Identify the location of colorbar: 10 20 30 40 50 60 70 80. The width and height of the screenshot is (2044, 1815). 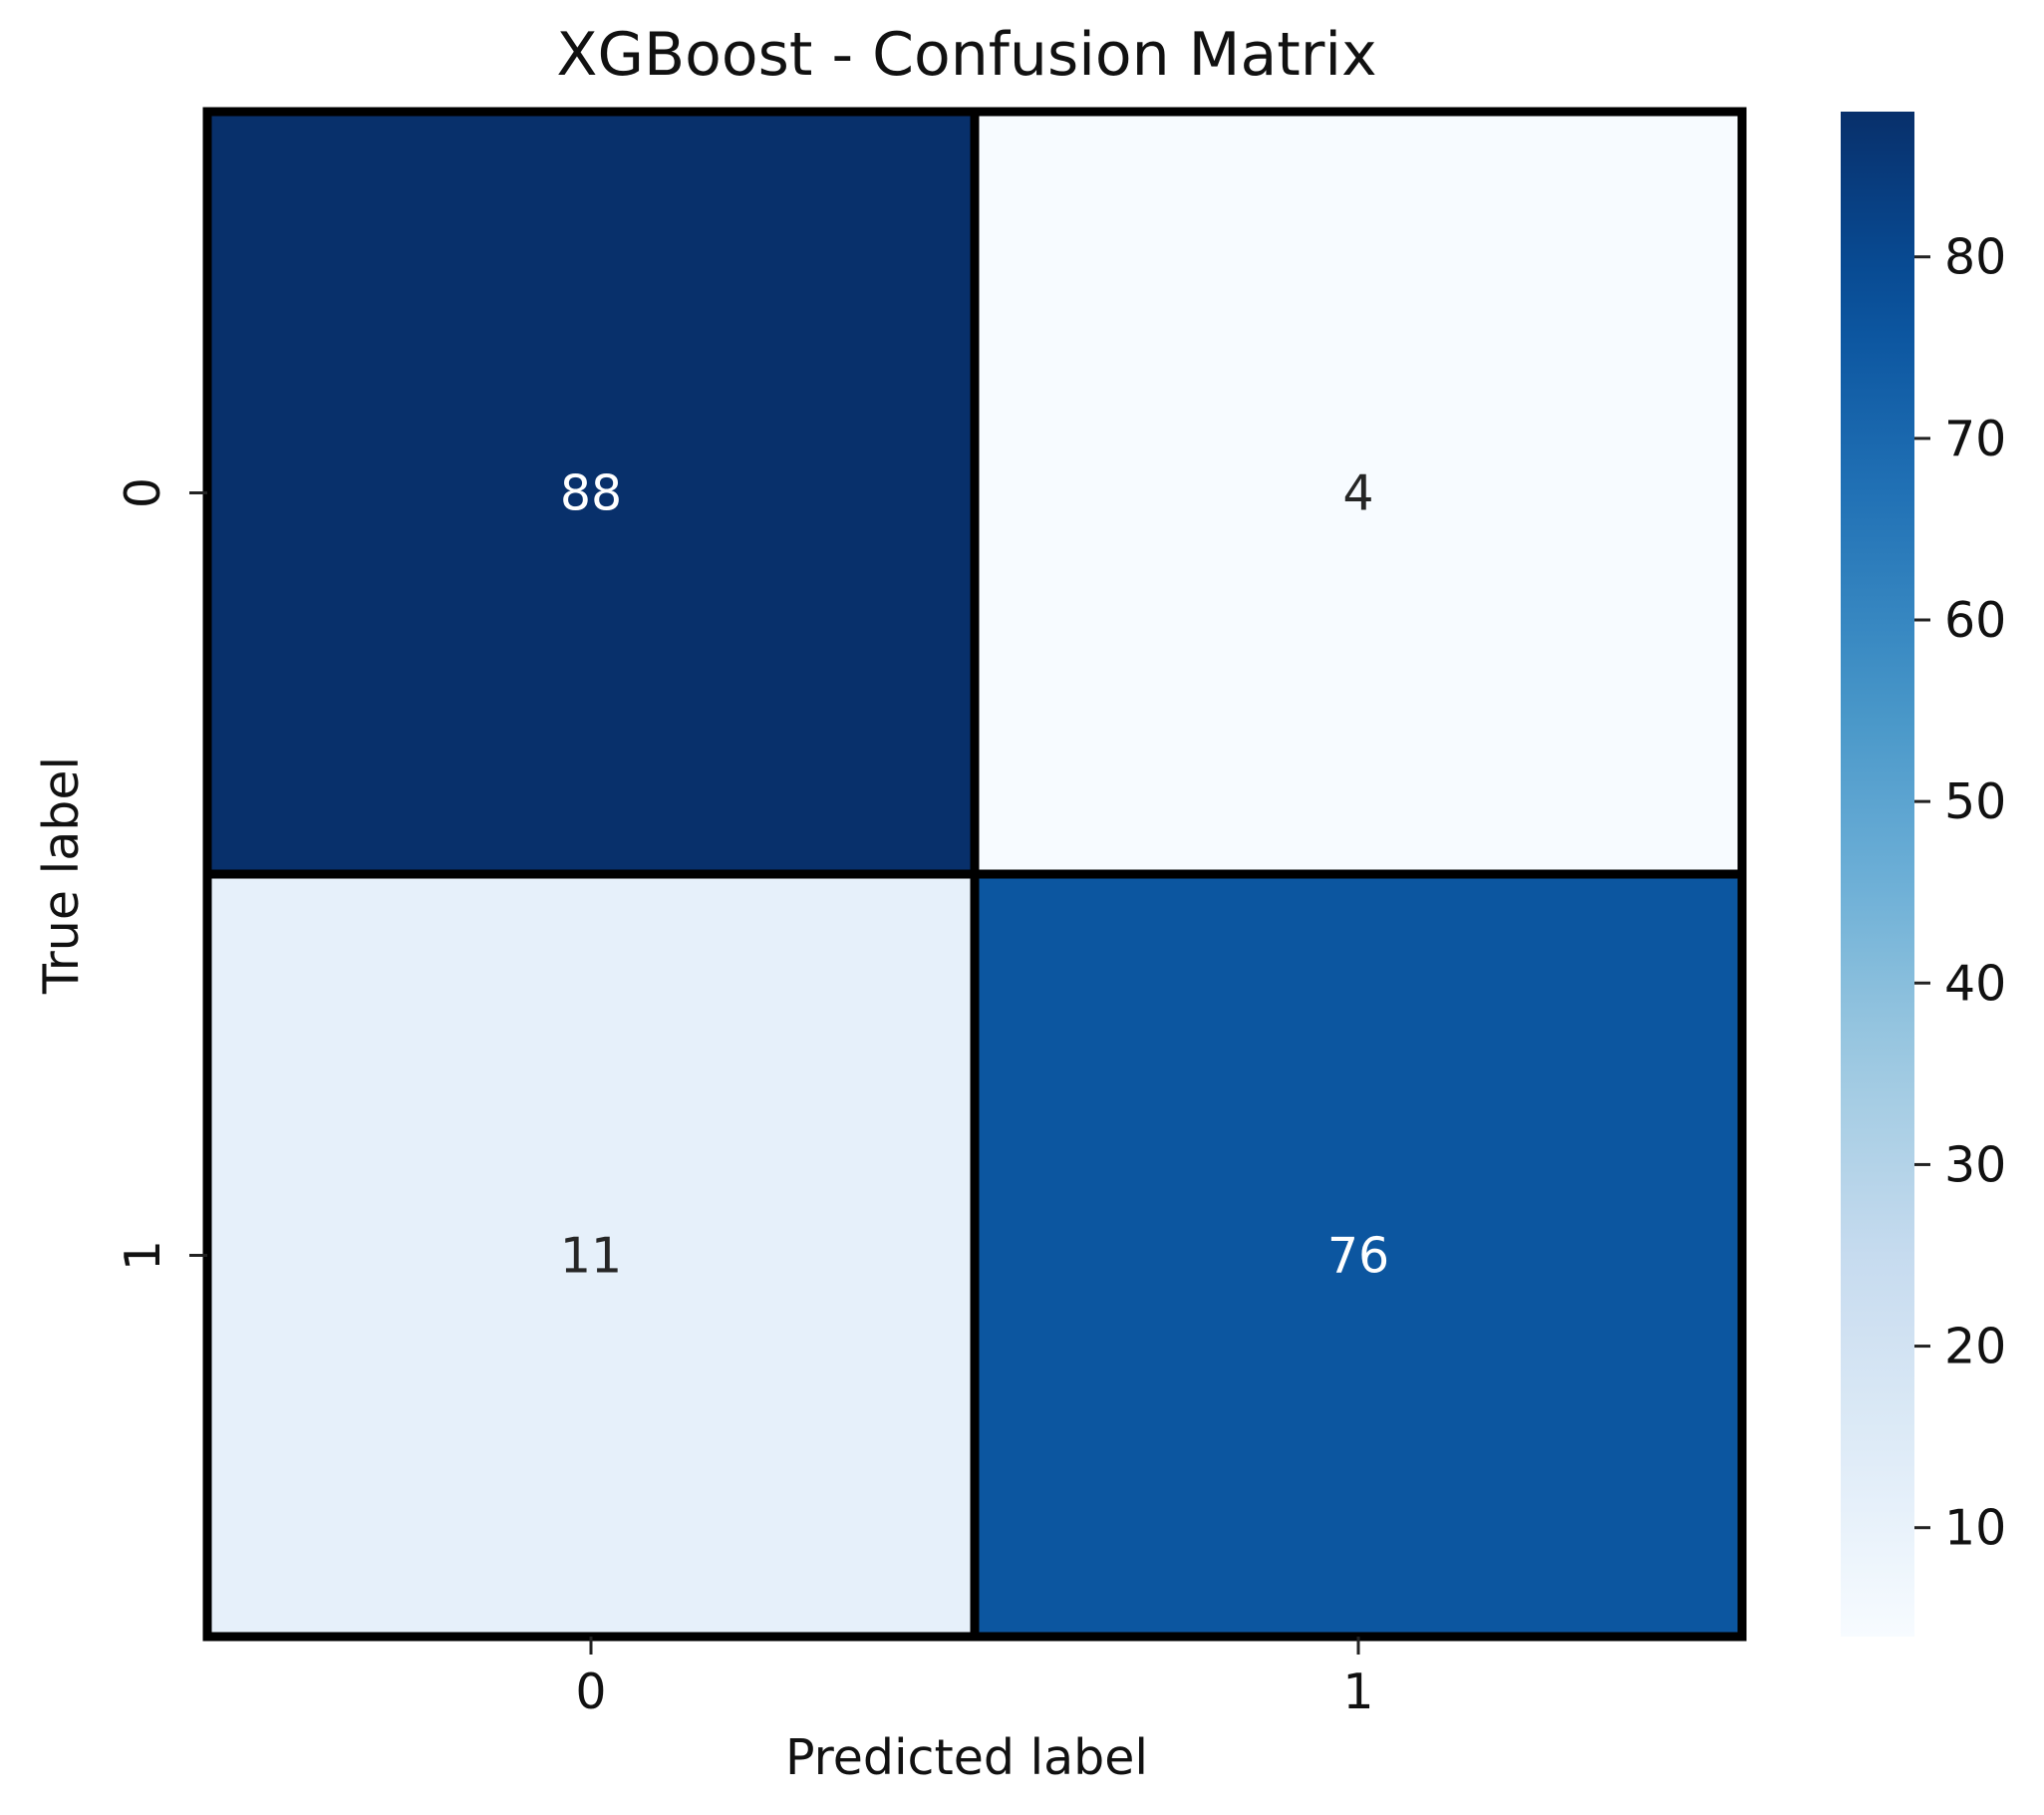
(1923, 874).